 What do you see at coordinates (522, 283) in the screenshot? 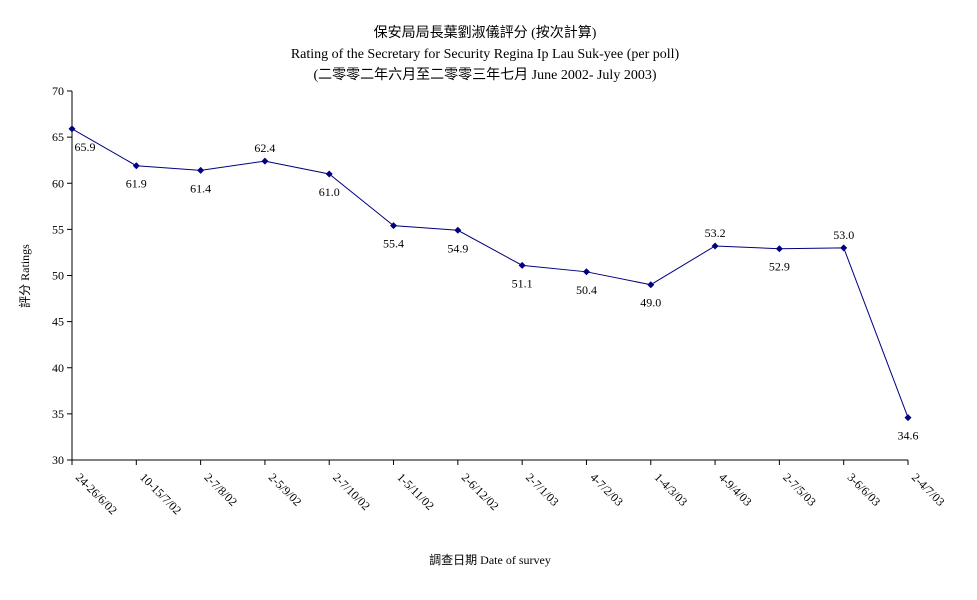
I see `data-label: 51.1` at bounding box center [522, 283].